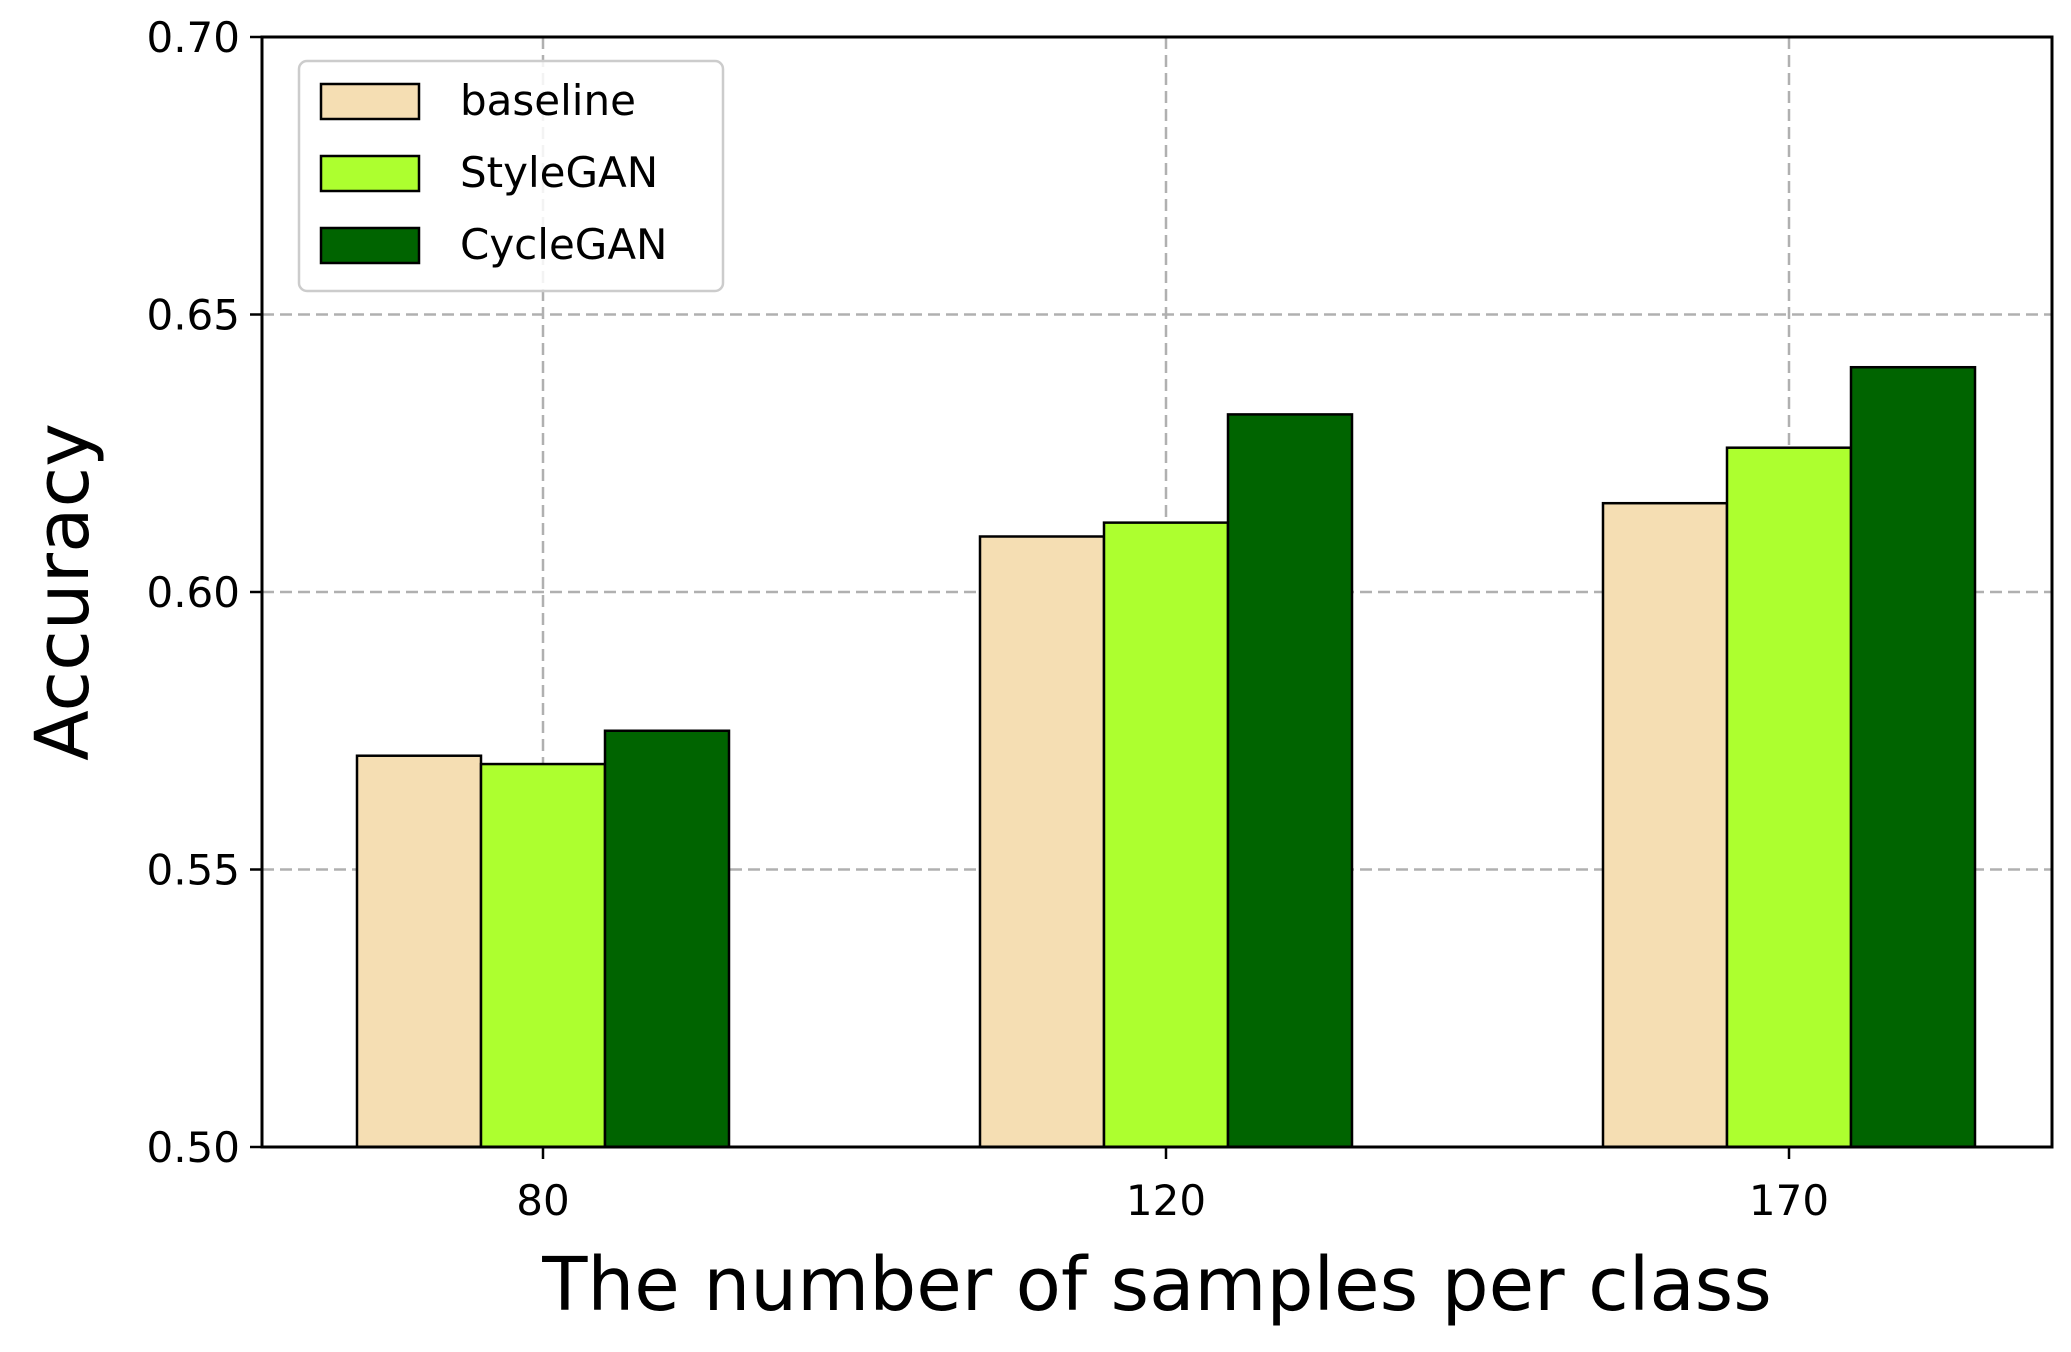 The image size is (2071, 1352). I want to click on legend-label-cyclegan: CycleGAN, so click(563, 244).